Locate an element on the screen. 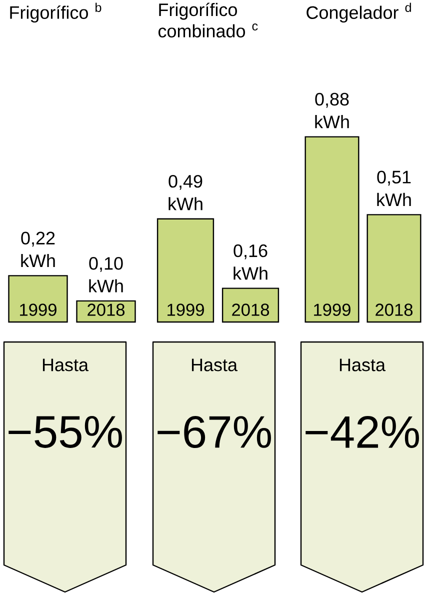 The width and height of the screenshot is (428, 598). data-label: 0,88 kWh is located at coordinates (332, 110).